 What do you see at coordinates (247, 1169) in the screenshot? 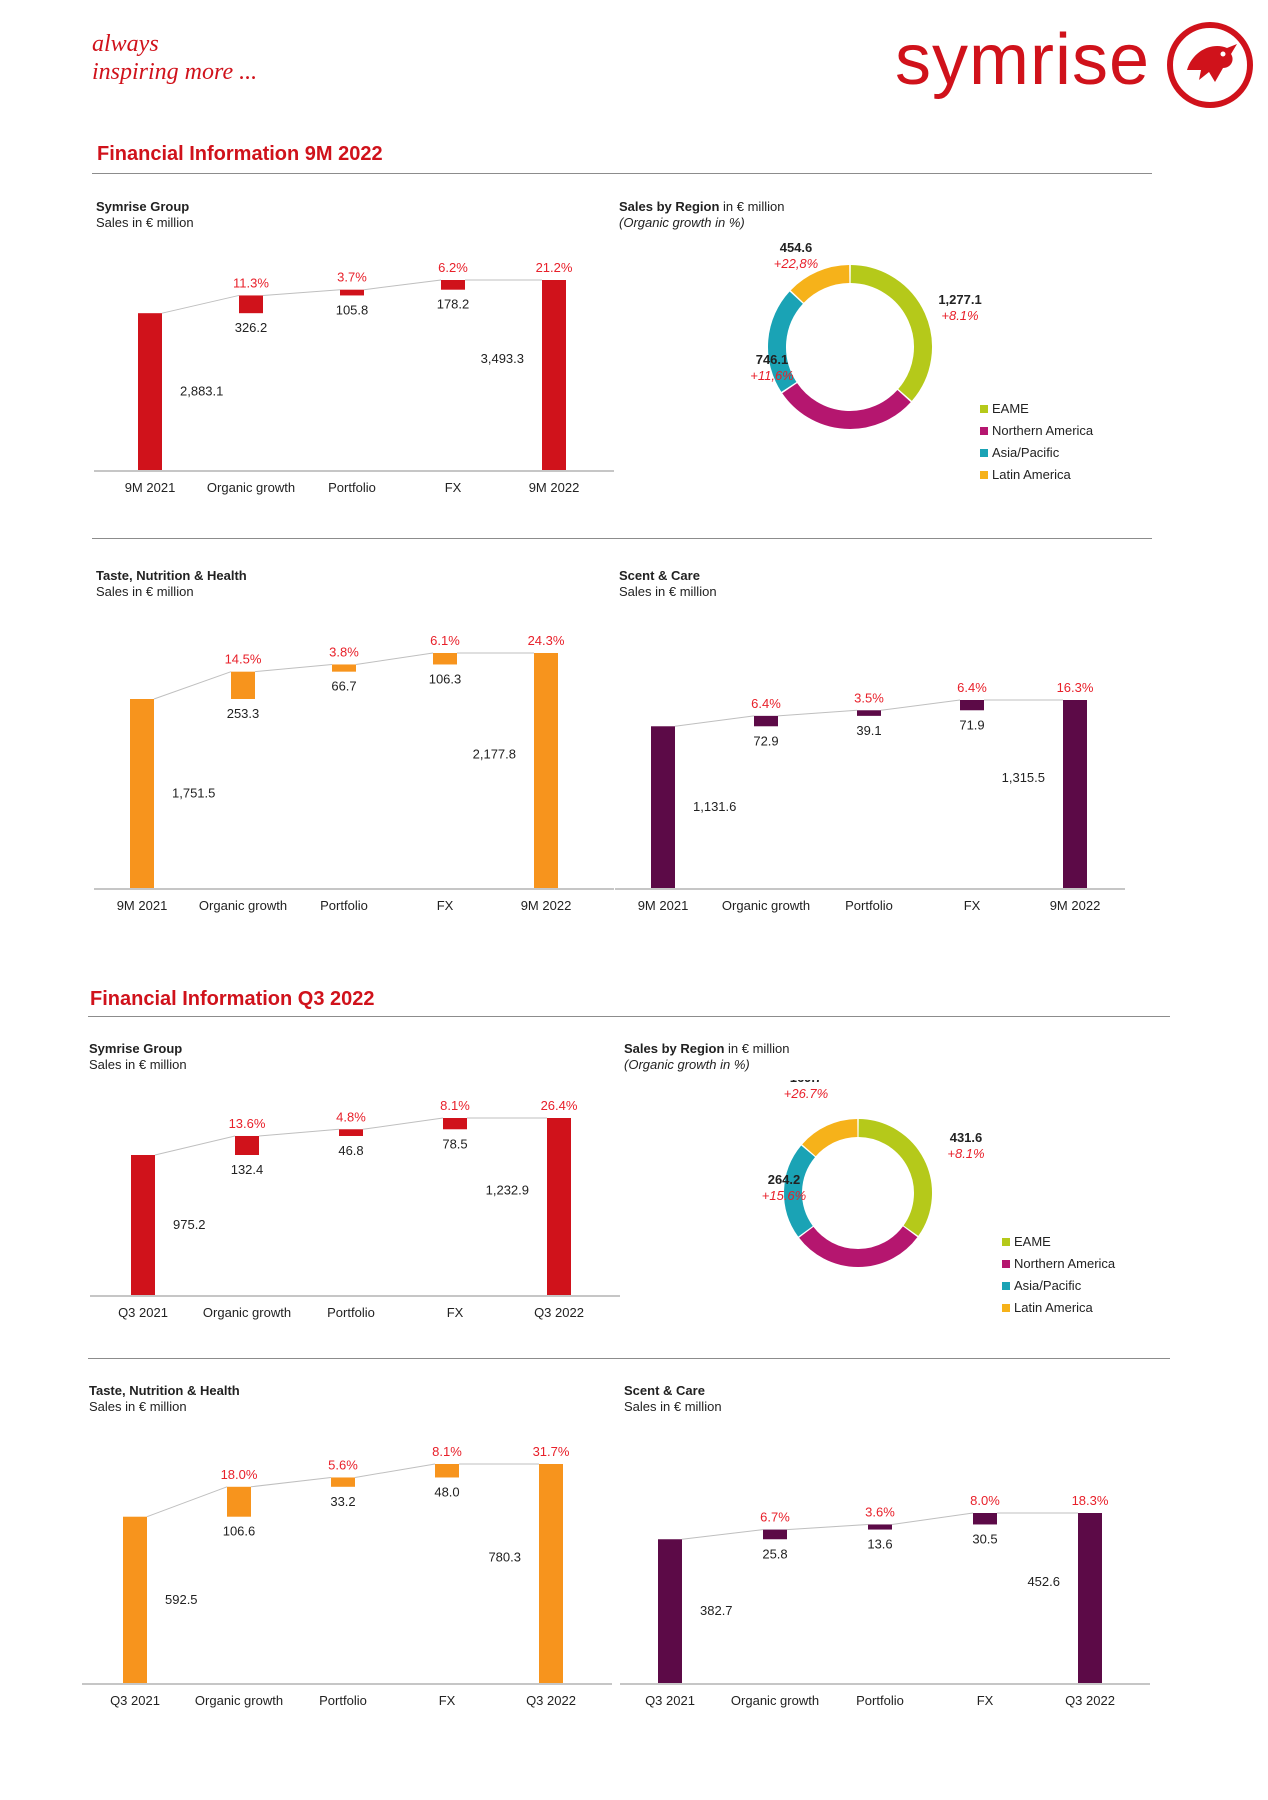
I see `data-label: 132.4` at bounding box center [247, 1169].